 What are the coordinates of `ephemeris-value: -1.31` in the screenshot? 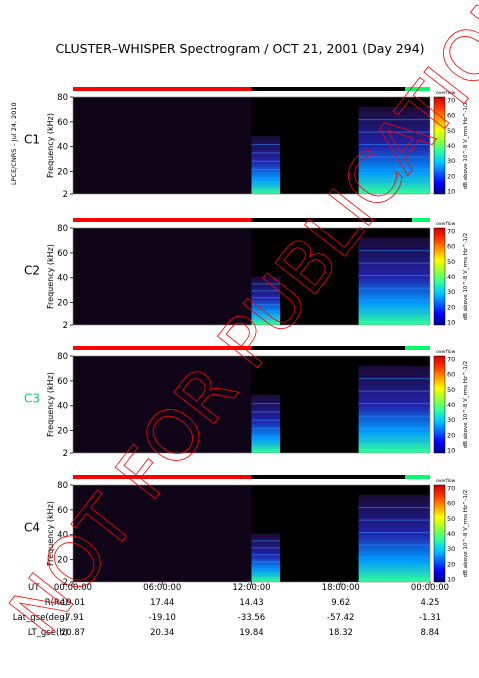 It's located at (430, 618).